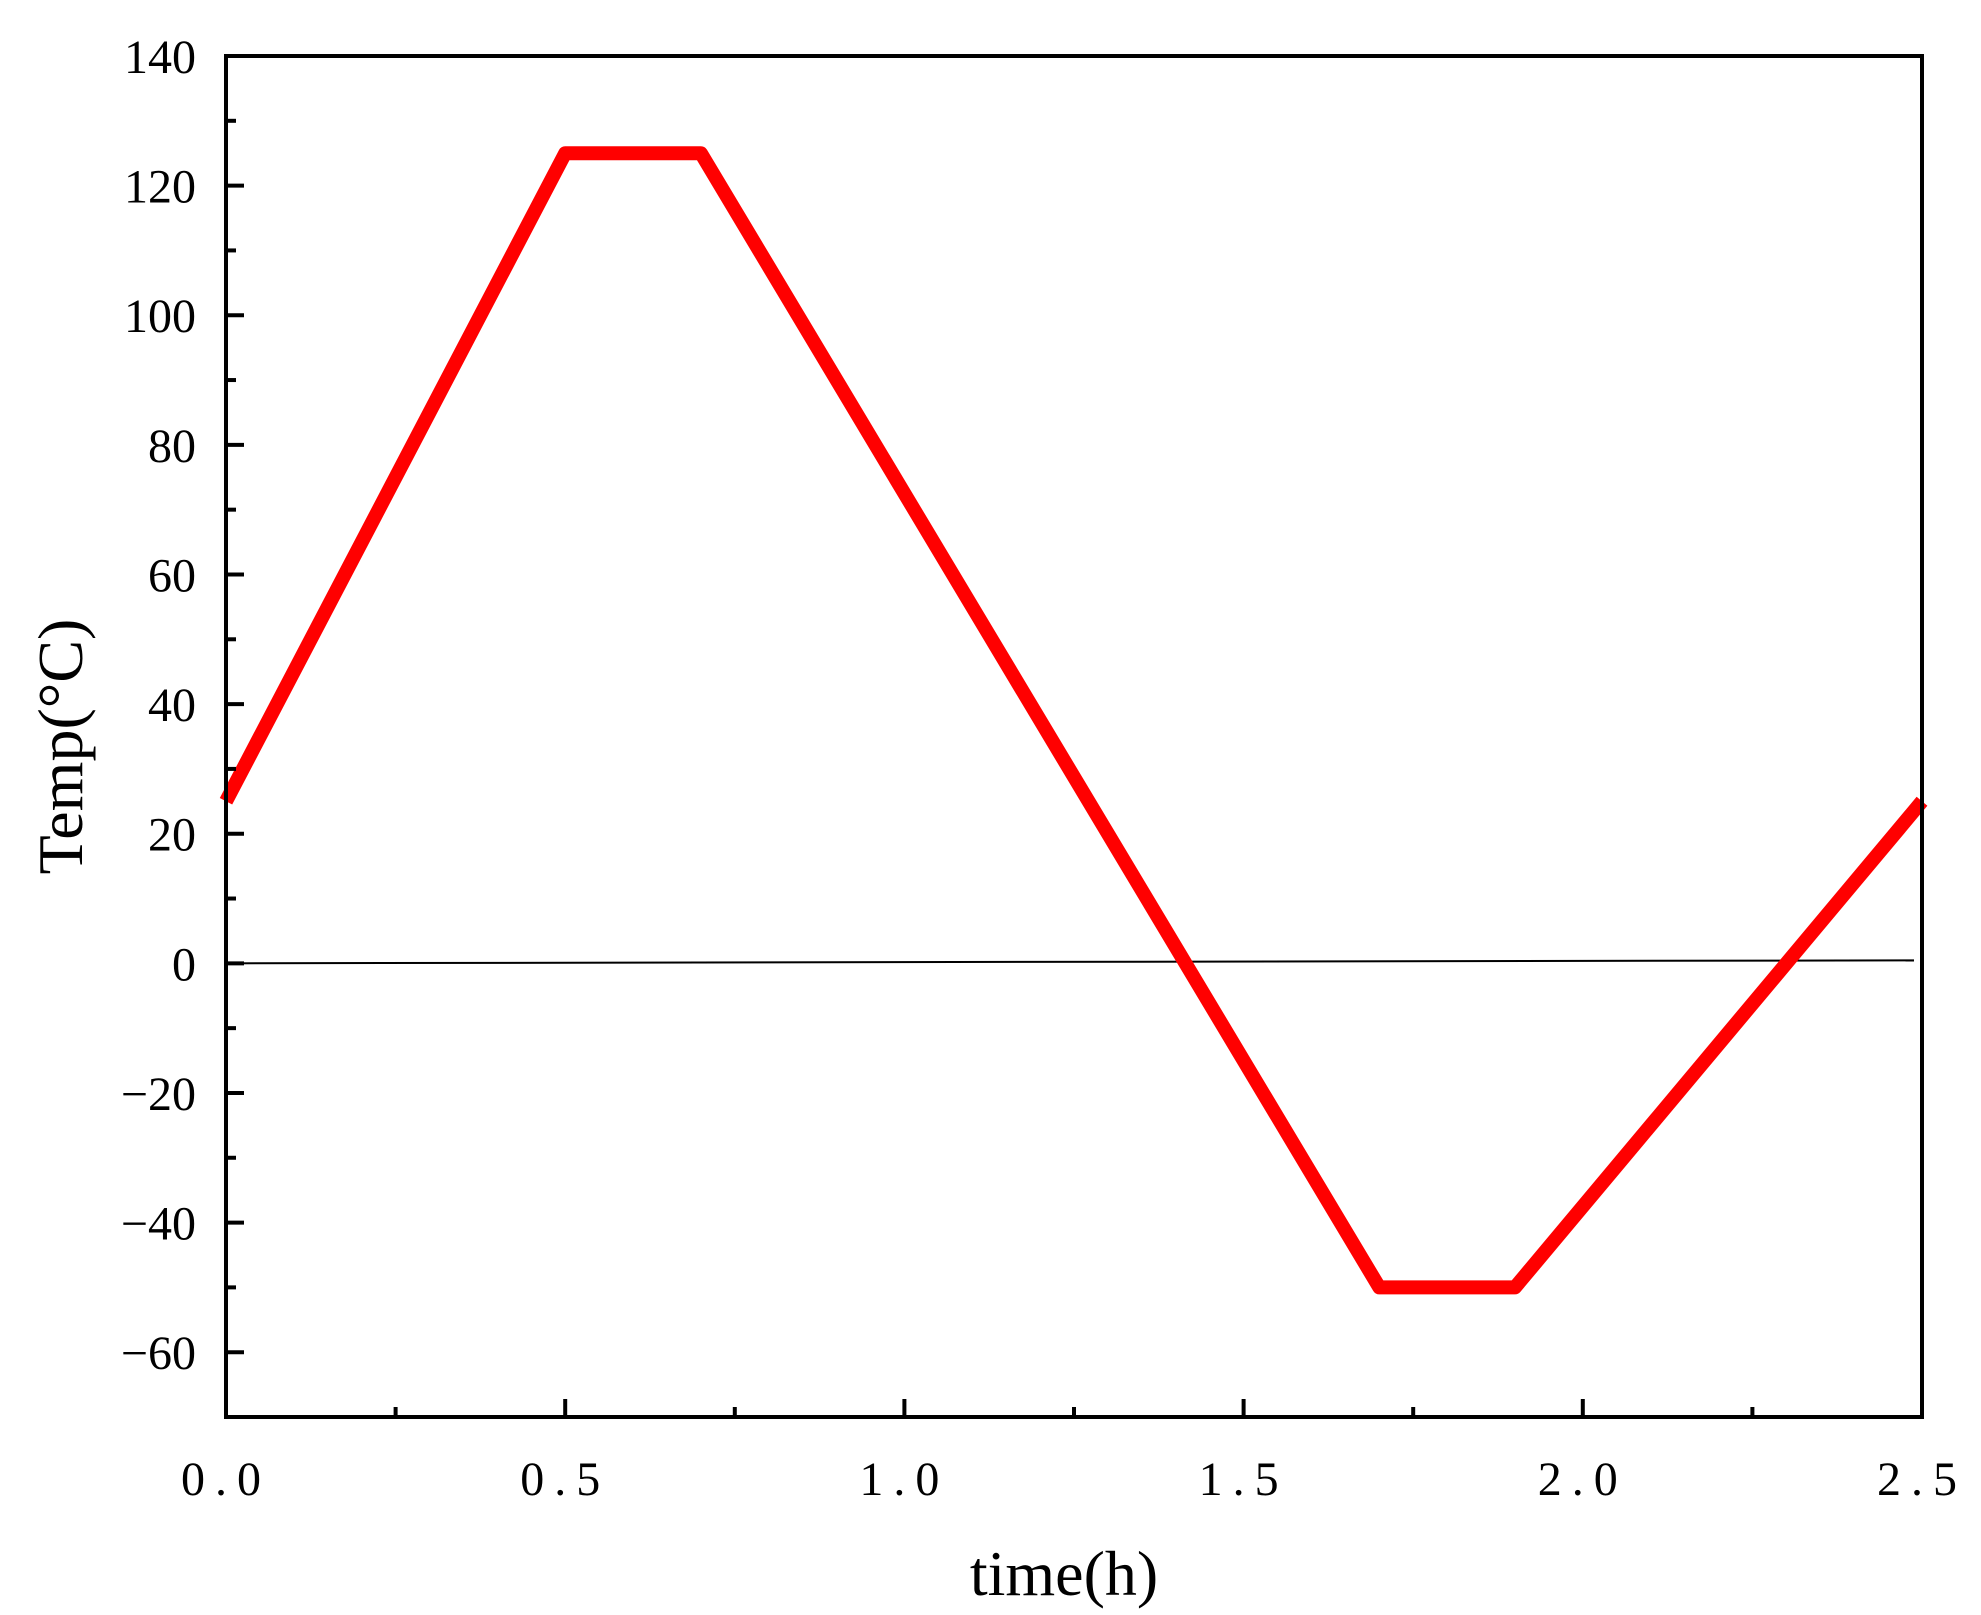 The height and width of the screenshot is (1615, 1981). I want to click on y-tick-label: 40, so click(172, 705).